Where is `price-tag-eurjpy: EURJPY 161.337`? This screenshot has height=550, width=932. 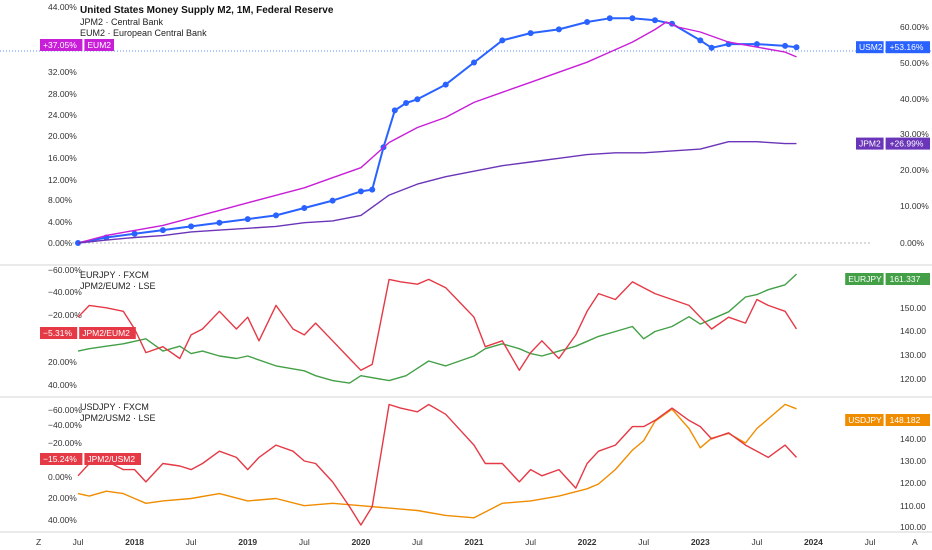 price-tag-eurjpy: EURJPY 161.337 is located at coordinates (887, 279).